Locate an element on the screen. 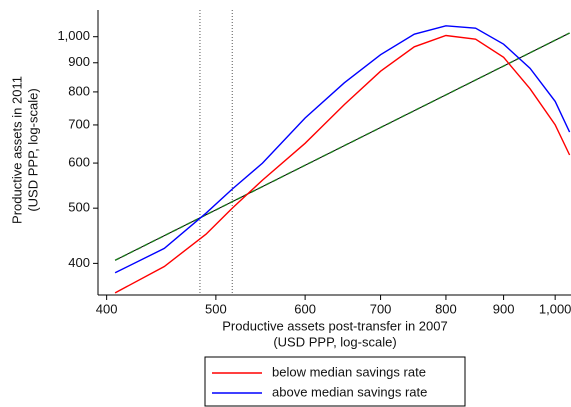 The height and width of the screenshot is (407, 571). x-tick-label: 700 is located at coordinates (381, 308).